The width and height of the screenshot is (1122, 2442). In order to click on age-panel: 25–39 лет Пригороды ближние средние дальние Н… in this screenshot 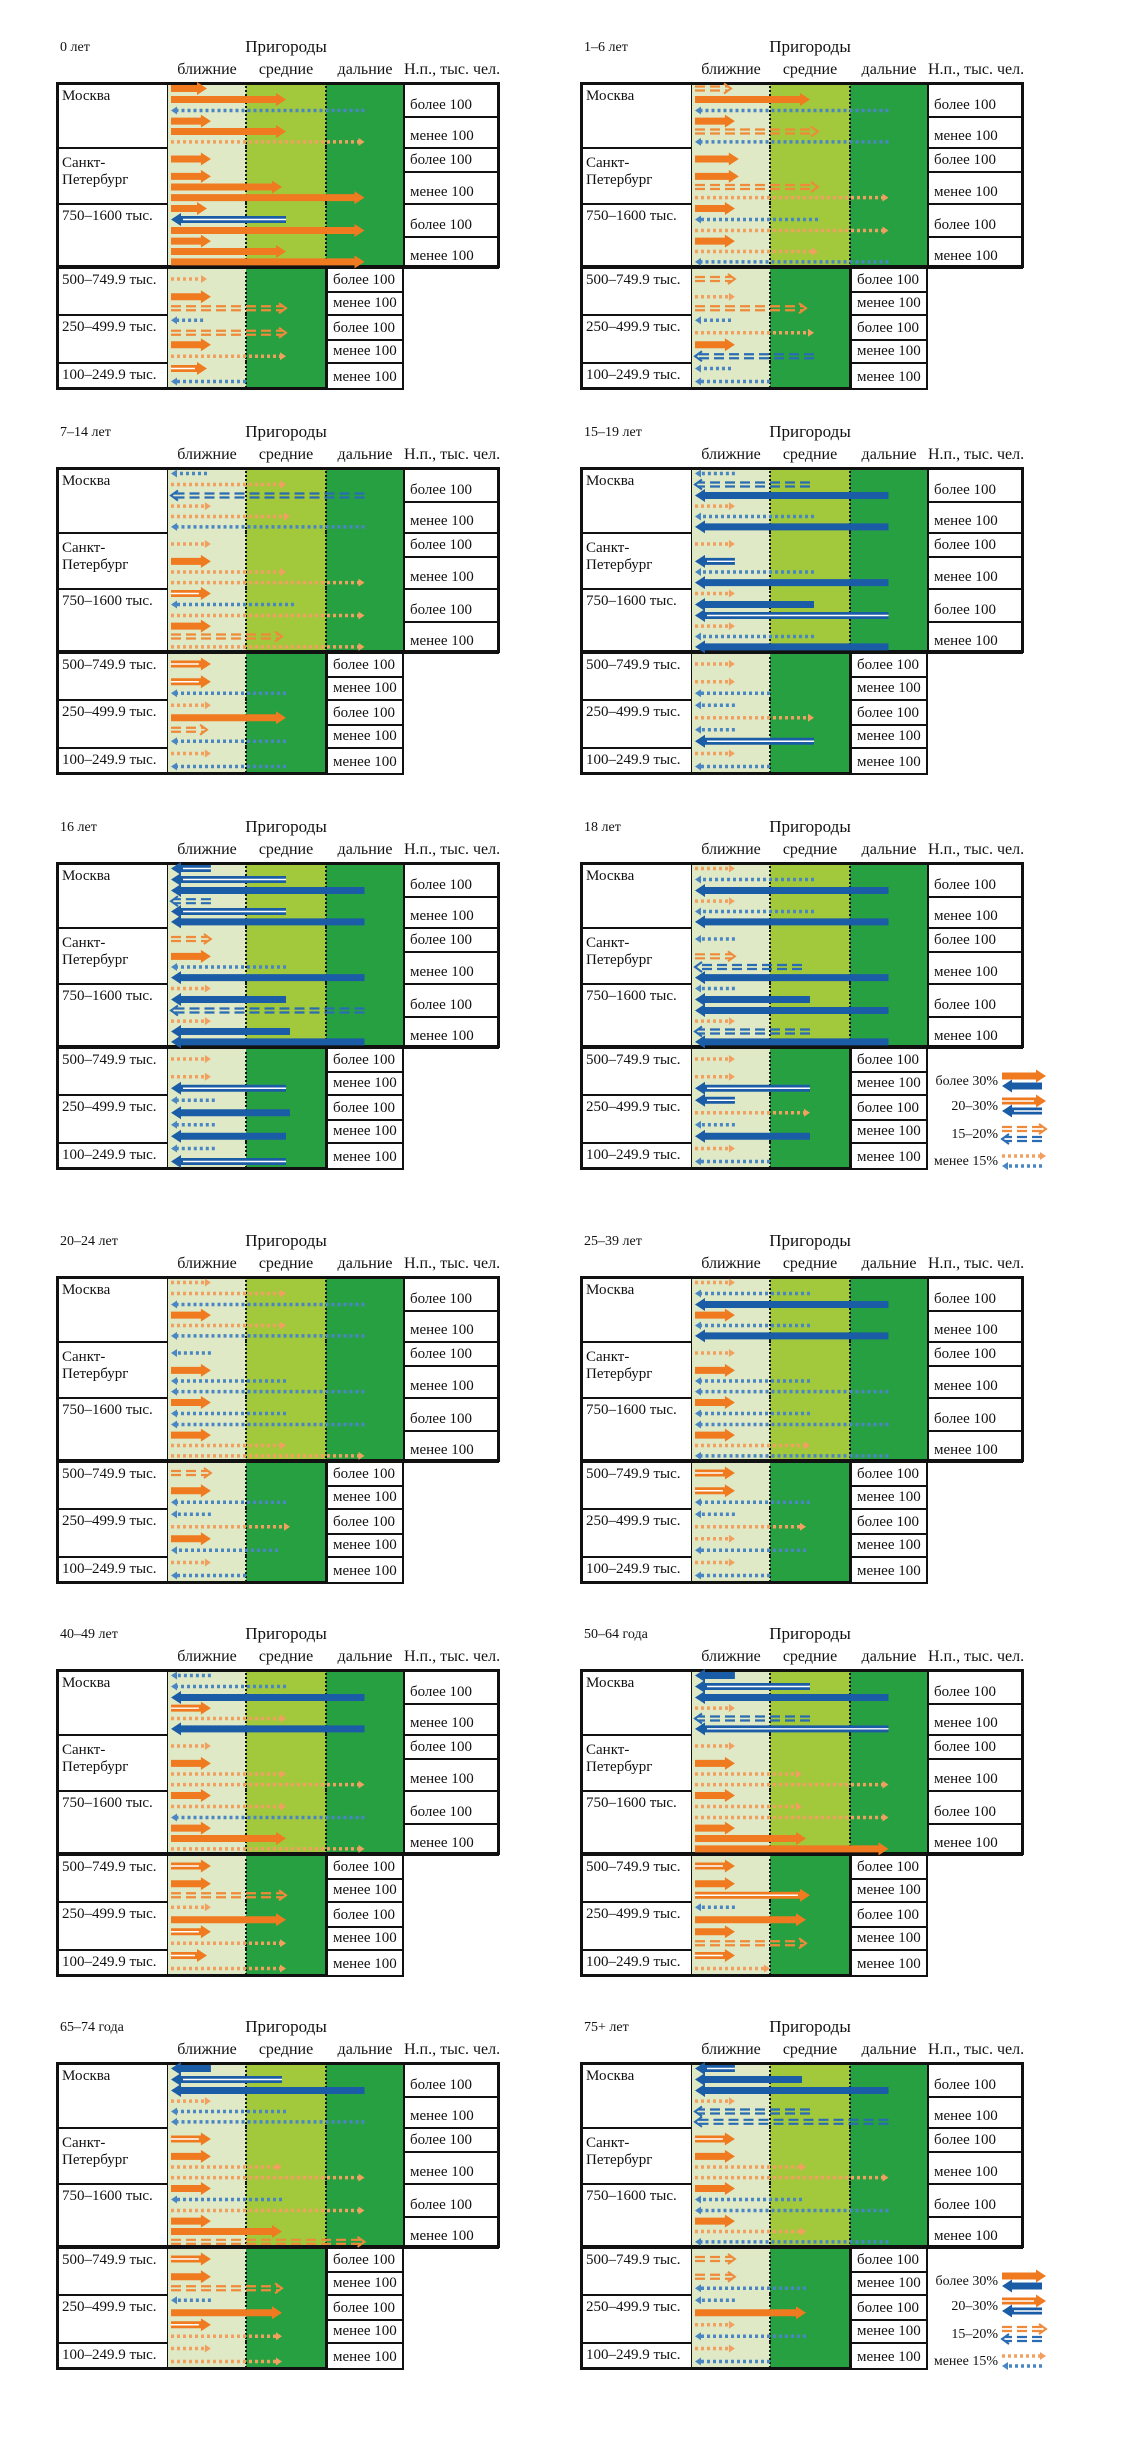, I will do `click(786, 1394)`.